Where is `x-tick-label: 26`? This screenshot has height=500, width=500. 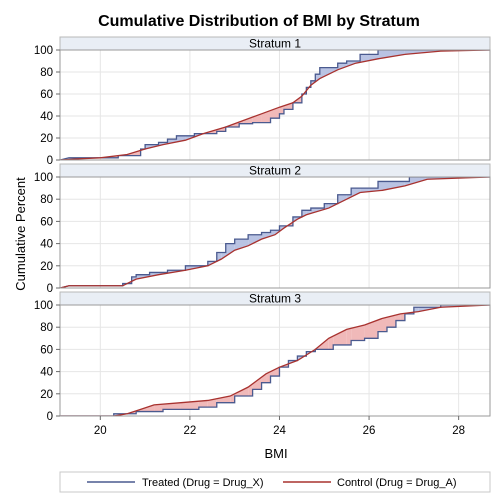
x-tick-label: 26 is located at coordinates (369, 431).